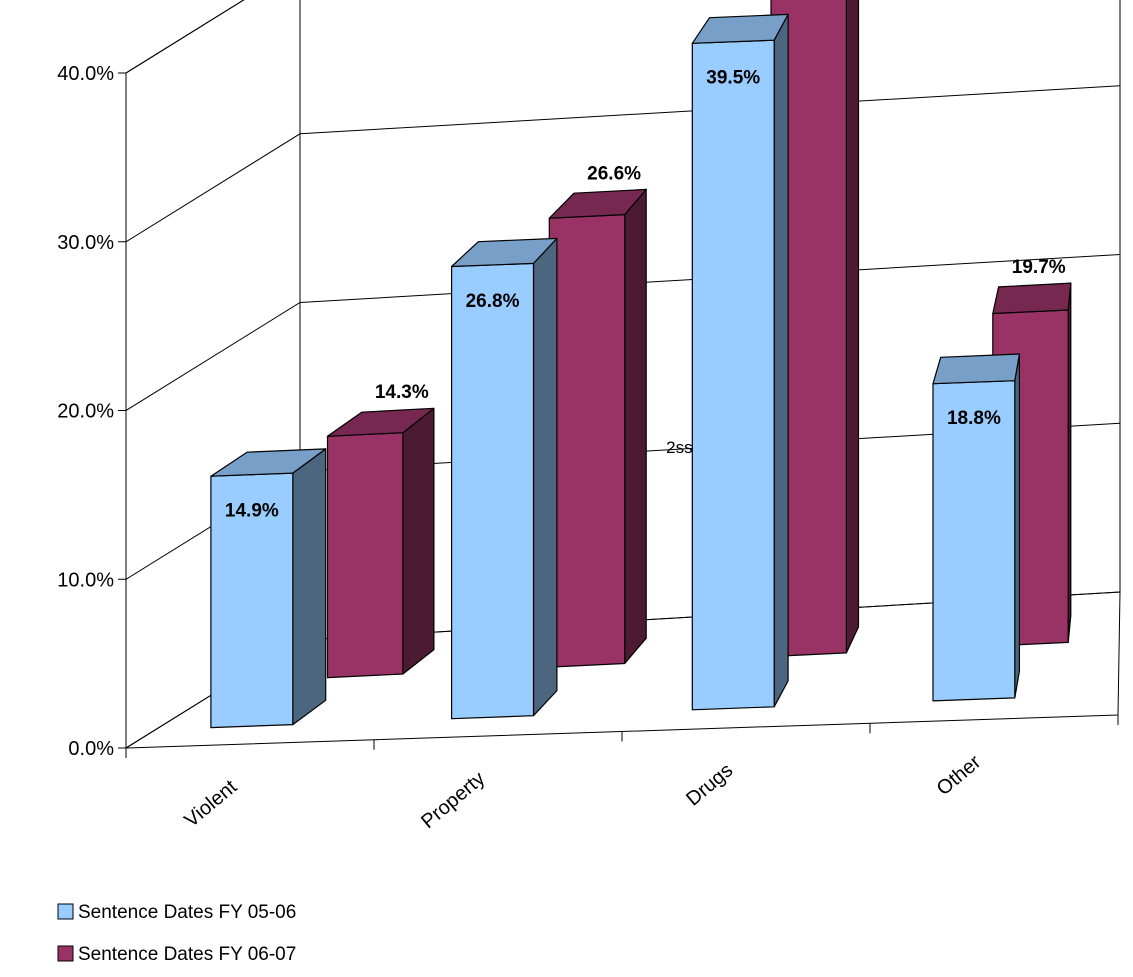  What do you see at coordinates (187, 954) in the screenshot?
I see `legend-label: Sentence Dates FY 06-07` at bounding box center [187, 954].